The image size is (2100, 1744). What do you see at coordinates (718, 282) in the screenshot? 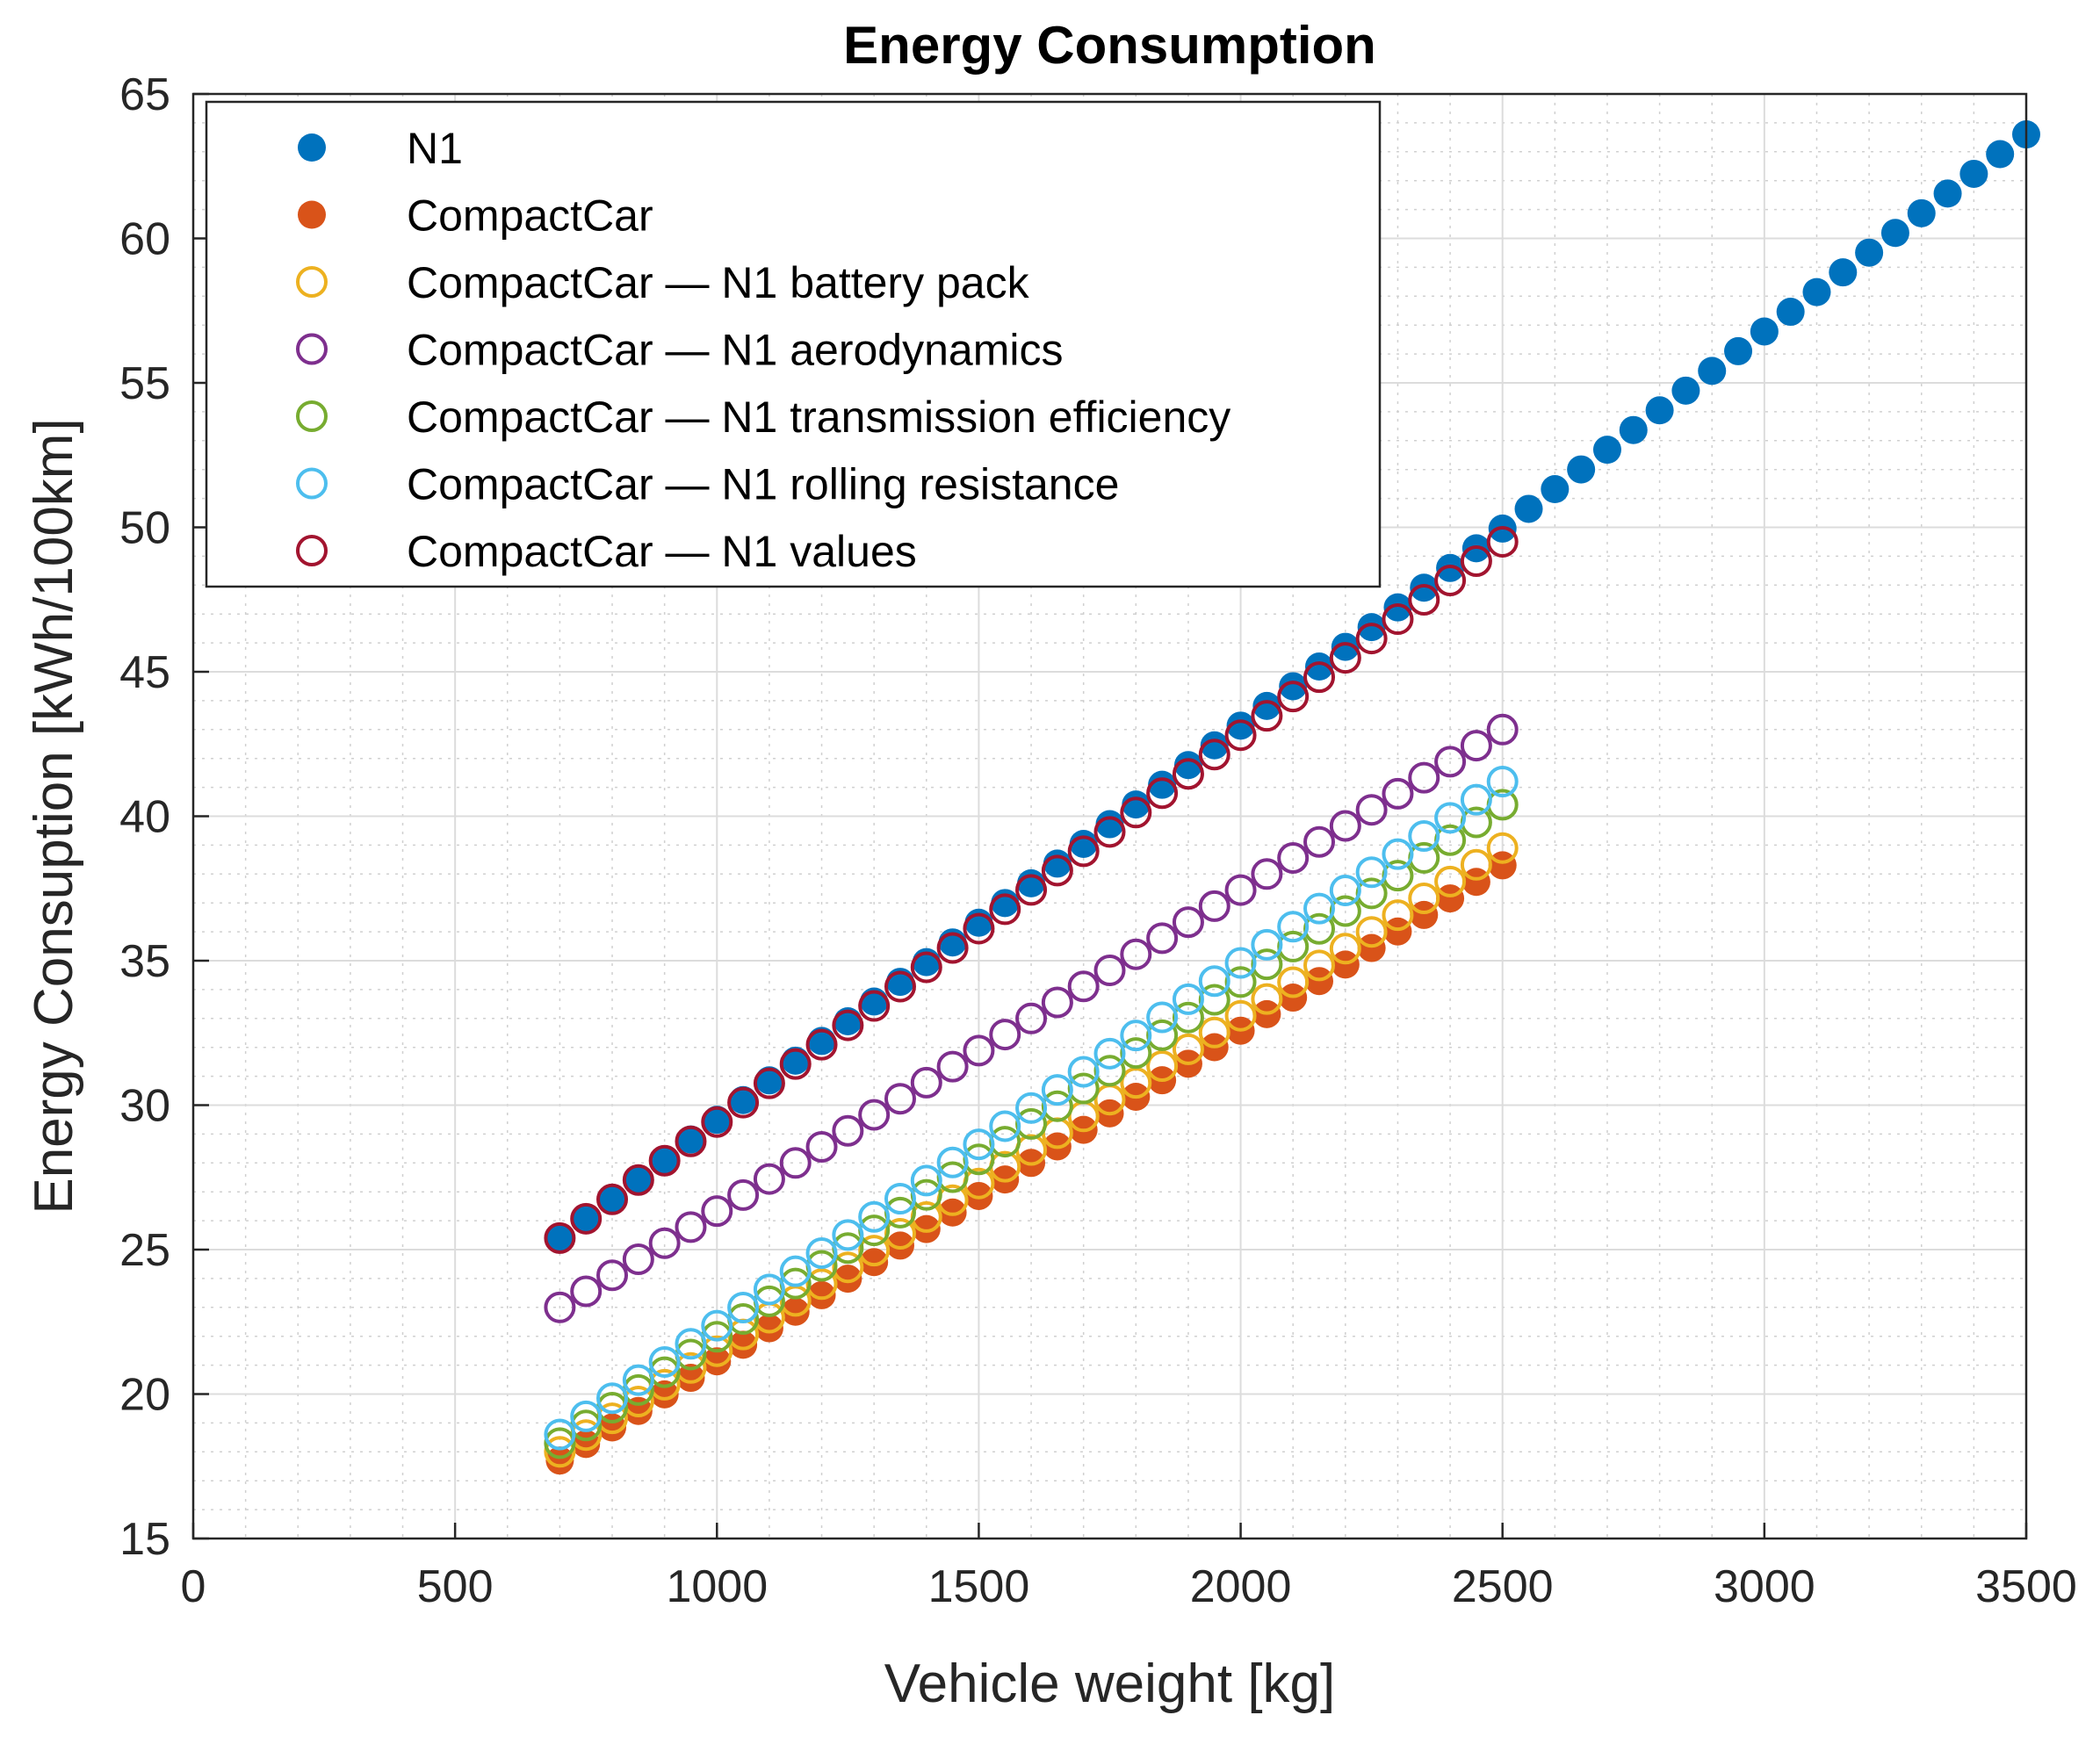
I see `legend-label: CompactCar — N1 battery pack` at bounding box center [718, 282].